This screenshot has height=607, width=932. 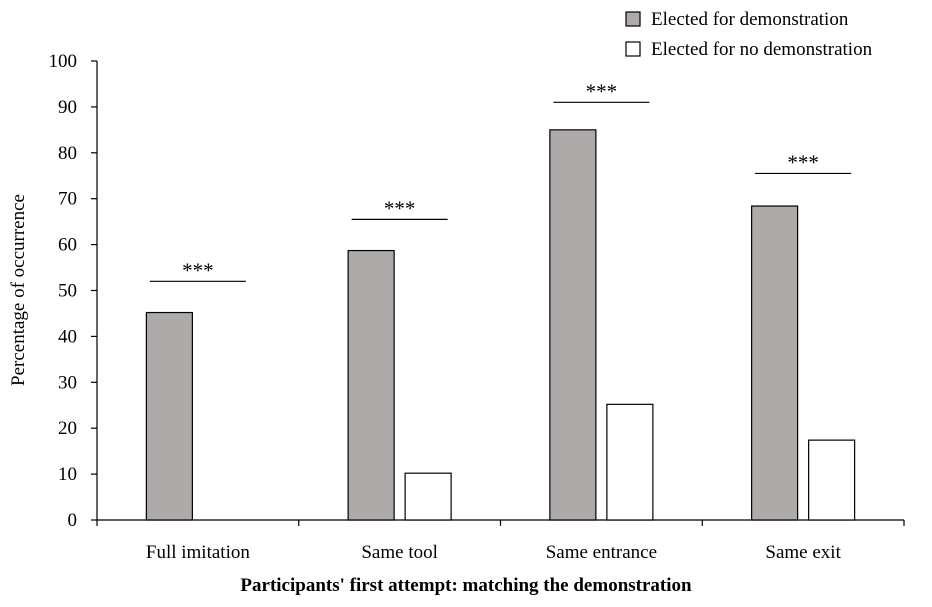 I want to click on y-tick-label: 50, so click(x=67, y=291).